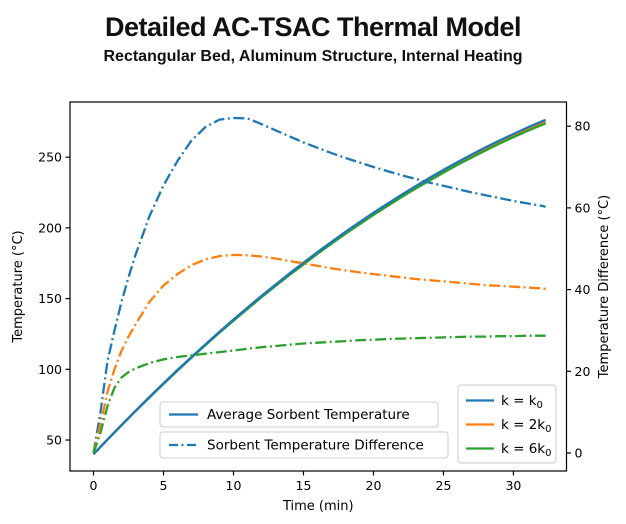 This screenshot has height=524, width=626. What do you see at coordinates (526, 426) in the screenshot?
I see `legend-label: k = 2k0` at bounding box center [526, 426].